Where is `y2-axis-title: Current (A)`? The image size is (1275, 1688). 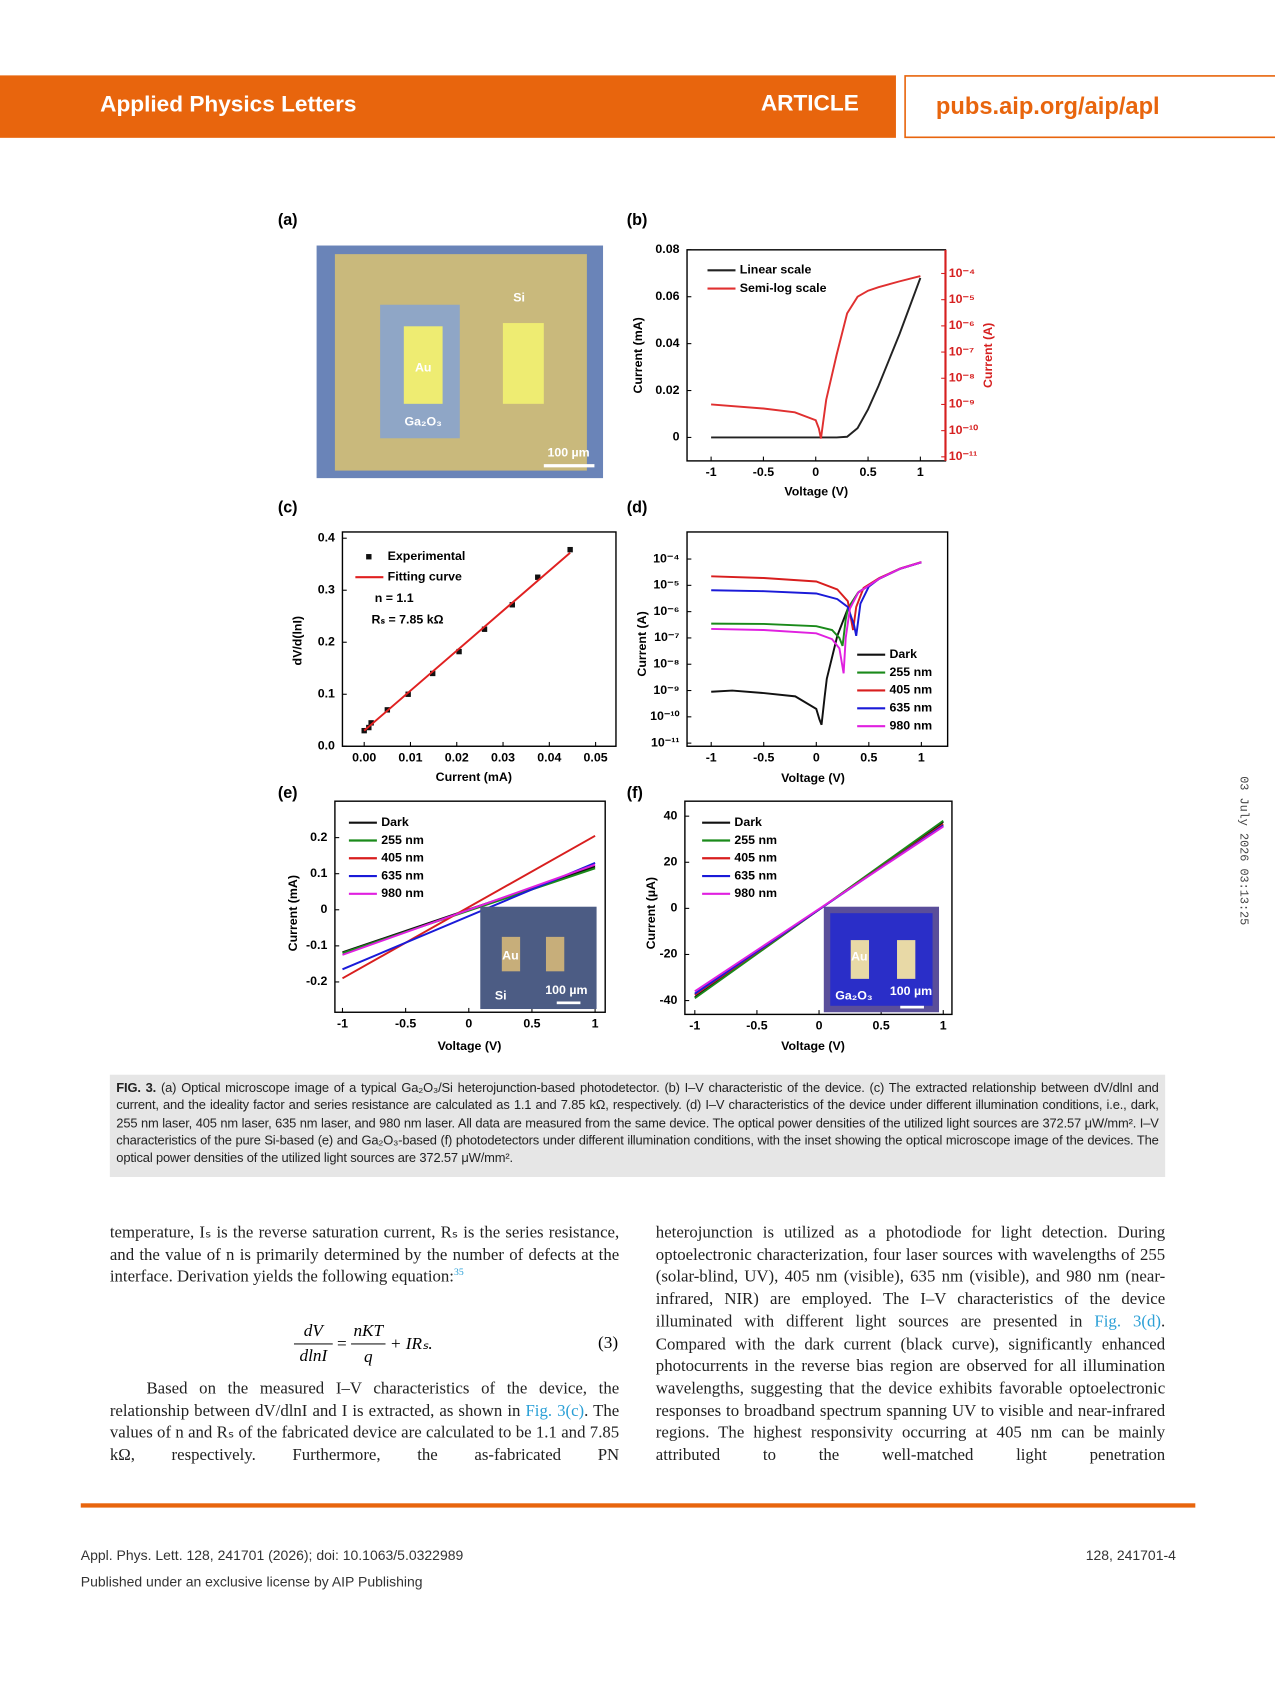 y2-axis-title: Current (A) is located at coordinates (988, 355).